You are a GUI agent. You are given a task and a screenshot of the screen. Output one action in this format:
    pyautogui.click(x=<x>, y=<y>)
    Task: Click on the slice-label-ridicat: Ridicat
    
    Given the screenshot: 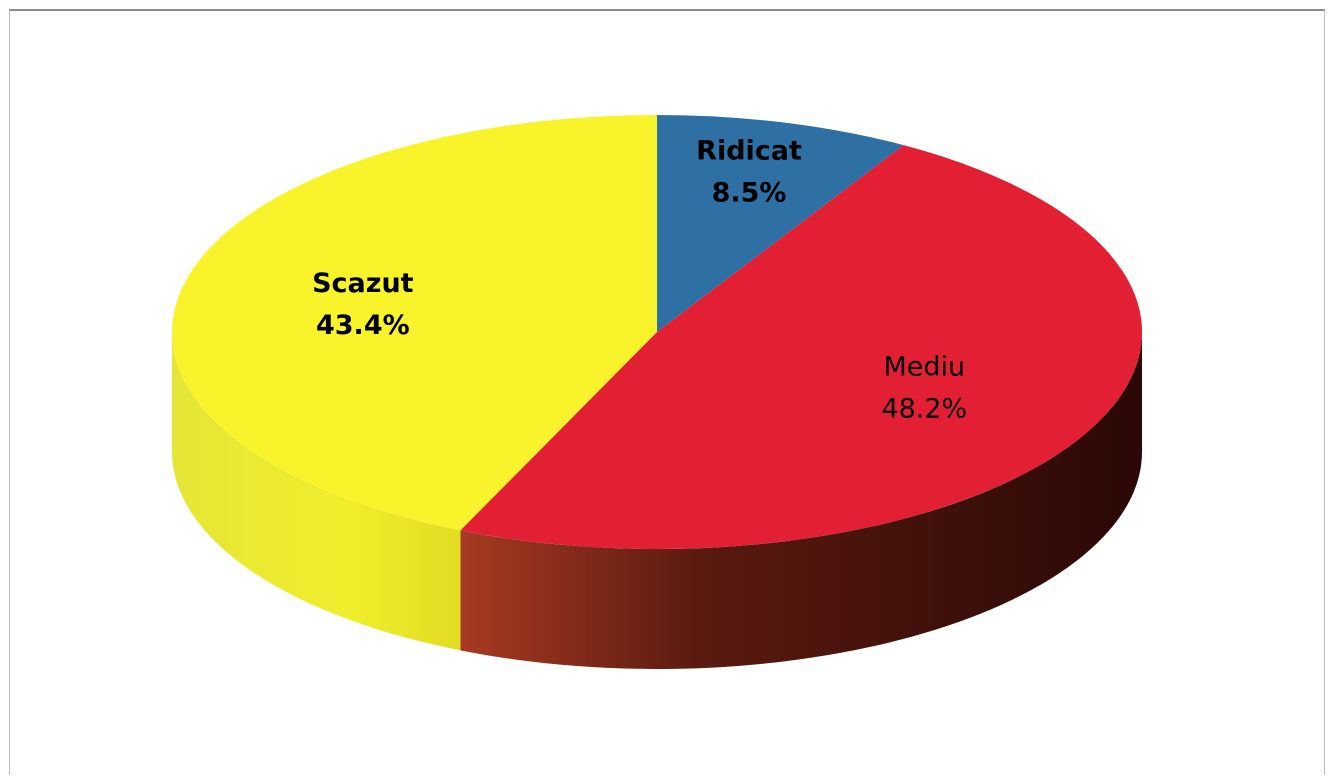 What is the action you would take?
    pyautogui.click(x=749, y=150)
    